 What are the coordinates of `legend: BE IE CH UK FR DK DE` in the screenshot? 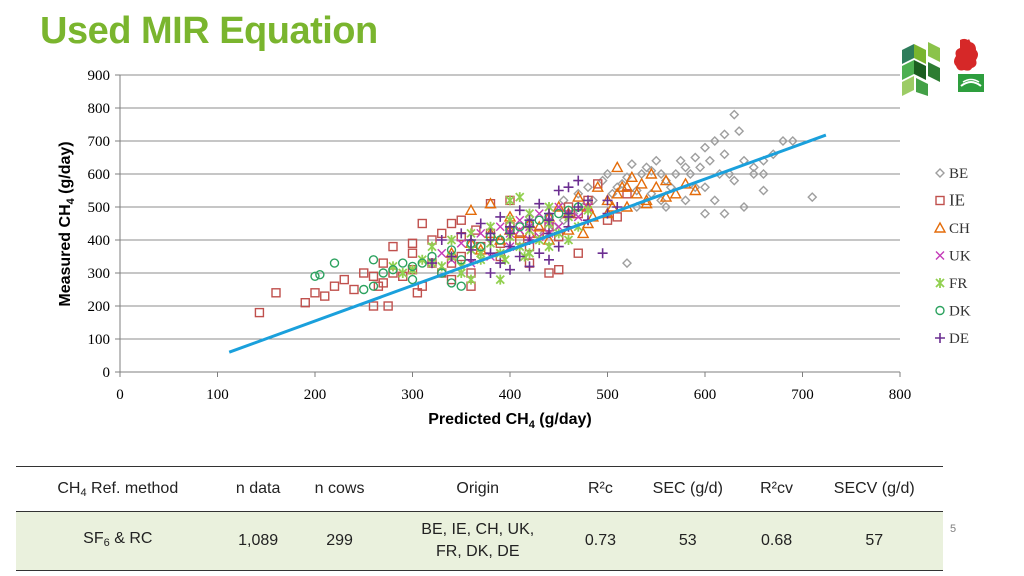 It's located at (952, 256).